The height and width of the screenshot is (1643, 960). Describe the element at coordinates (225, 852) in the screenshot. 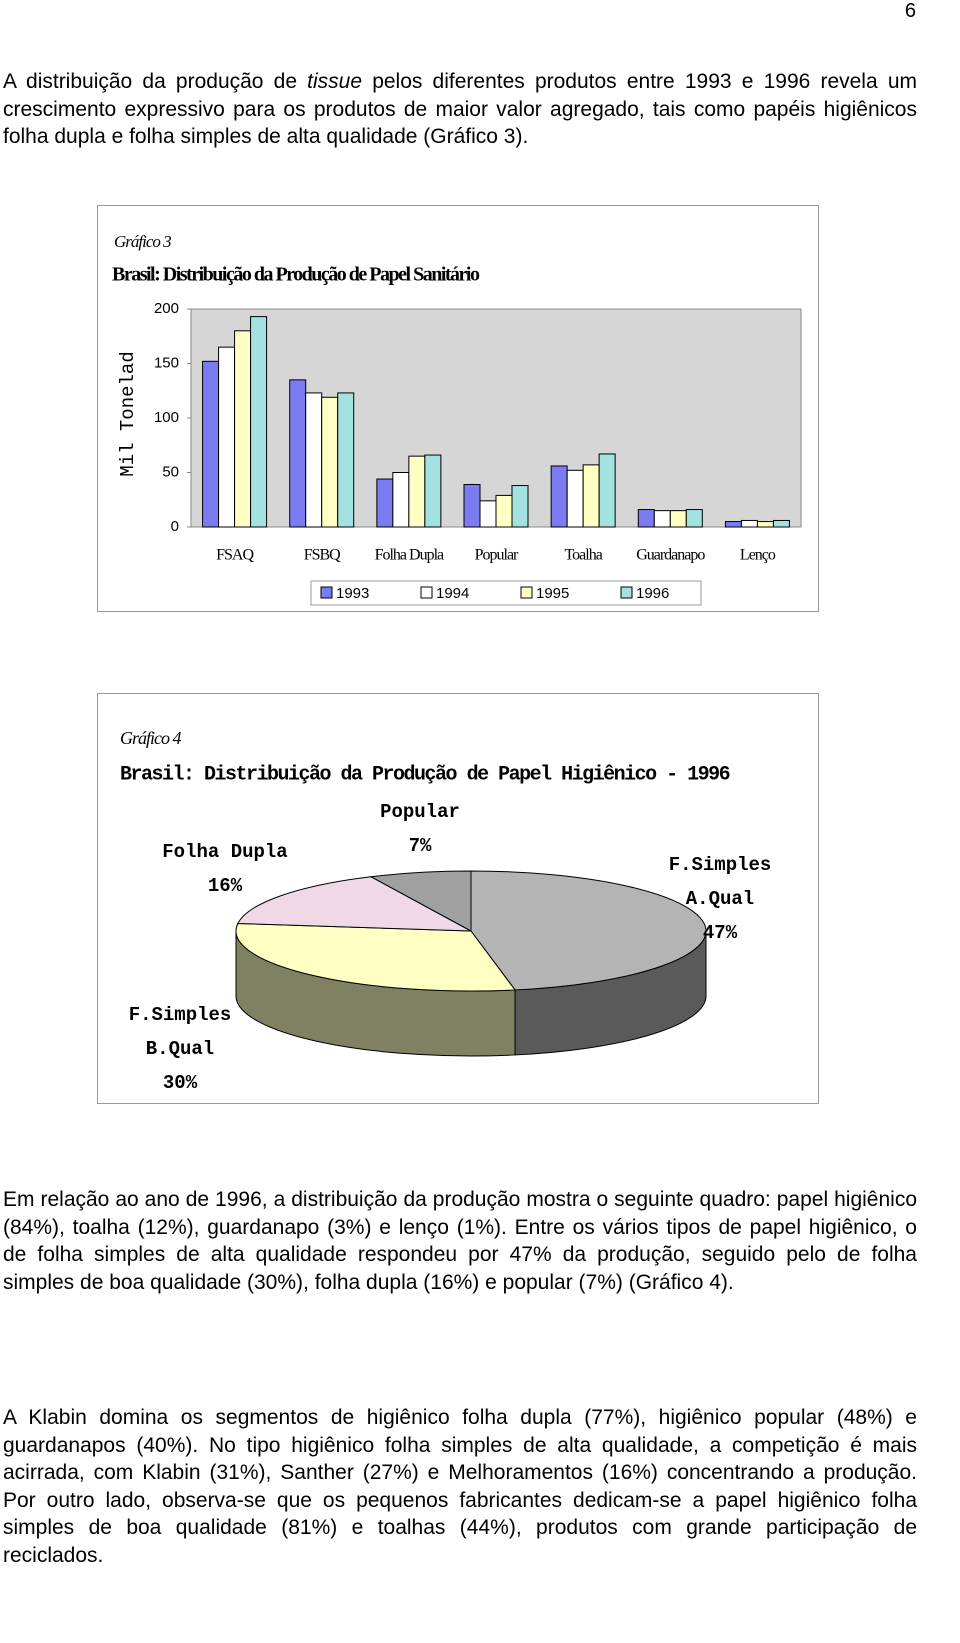

I see `slice-name: Folha Dupla` at that location.